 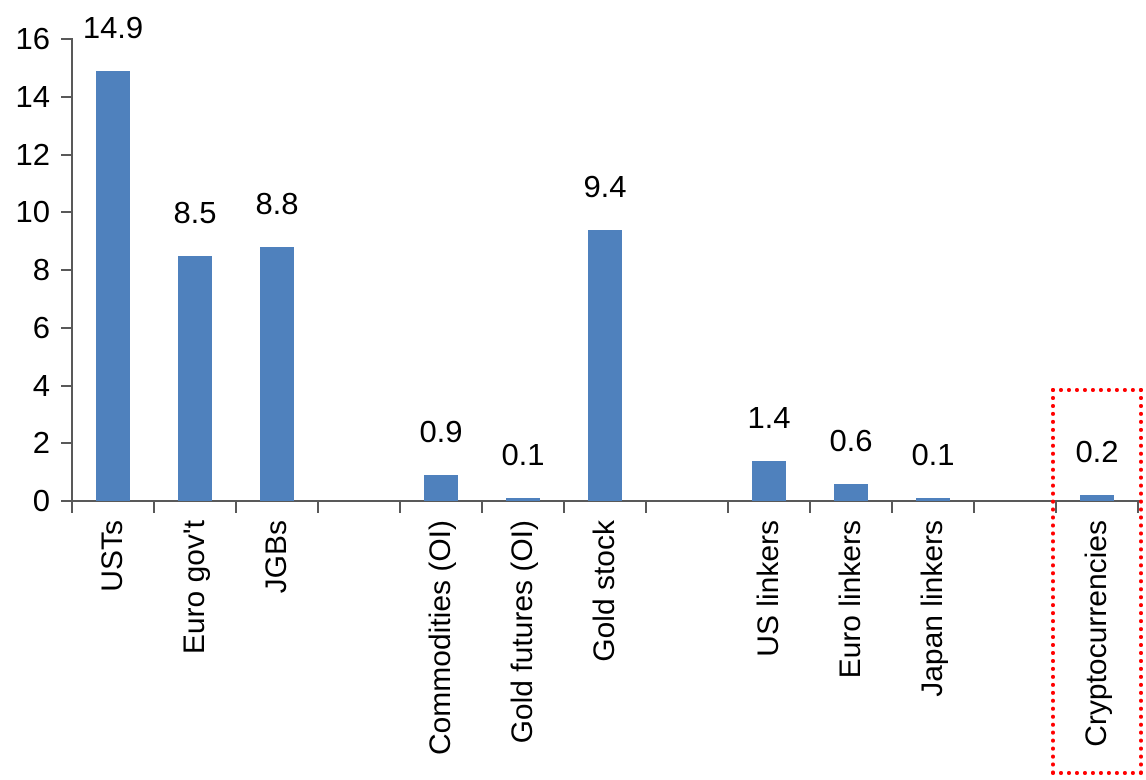 I want to click on category-label-wrap: JGBs, so click(x=277, y=650).